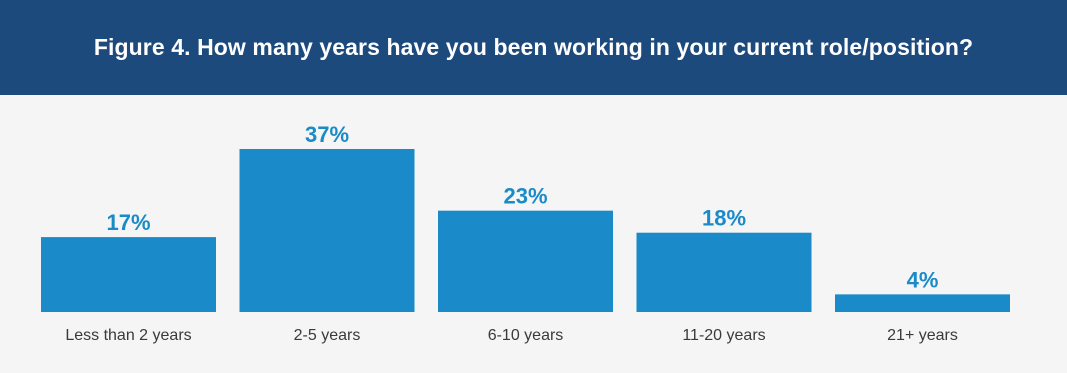  What do you see at coordinates (923, 279) in the screenshot?
I see `value-label-4: 4%` at bounding box center [923, 279].